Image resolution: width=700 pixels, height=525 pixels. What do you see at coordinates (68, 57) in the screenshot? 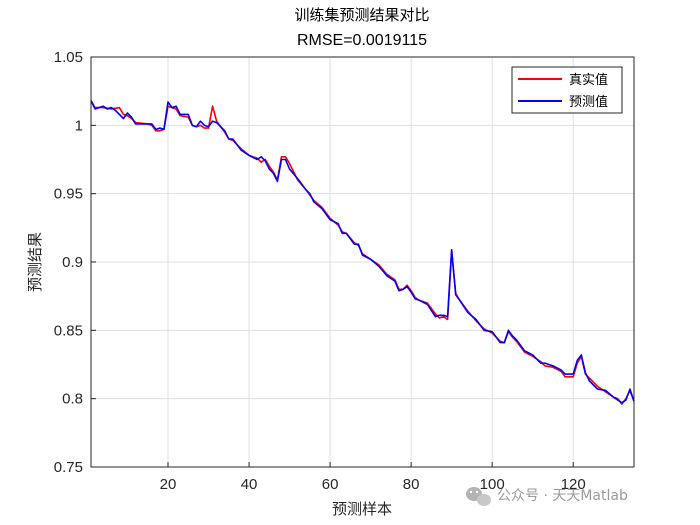
I see `y-tick-label: 1.05` at bounding box center [68, 57].